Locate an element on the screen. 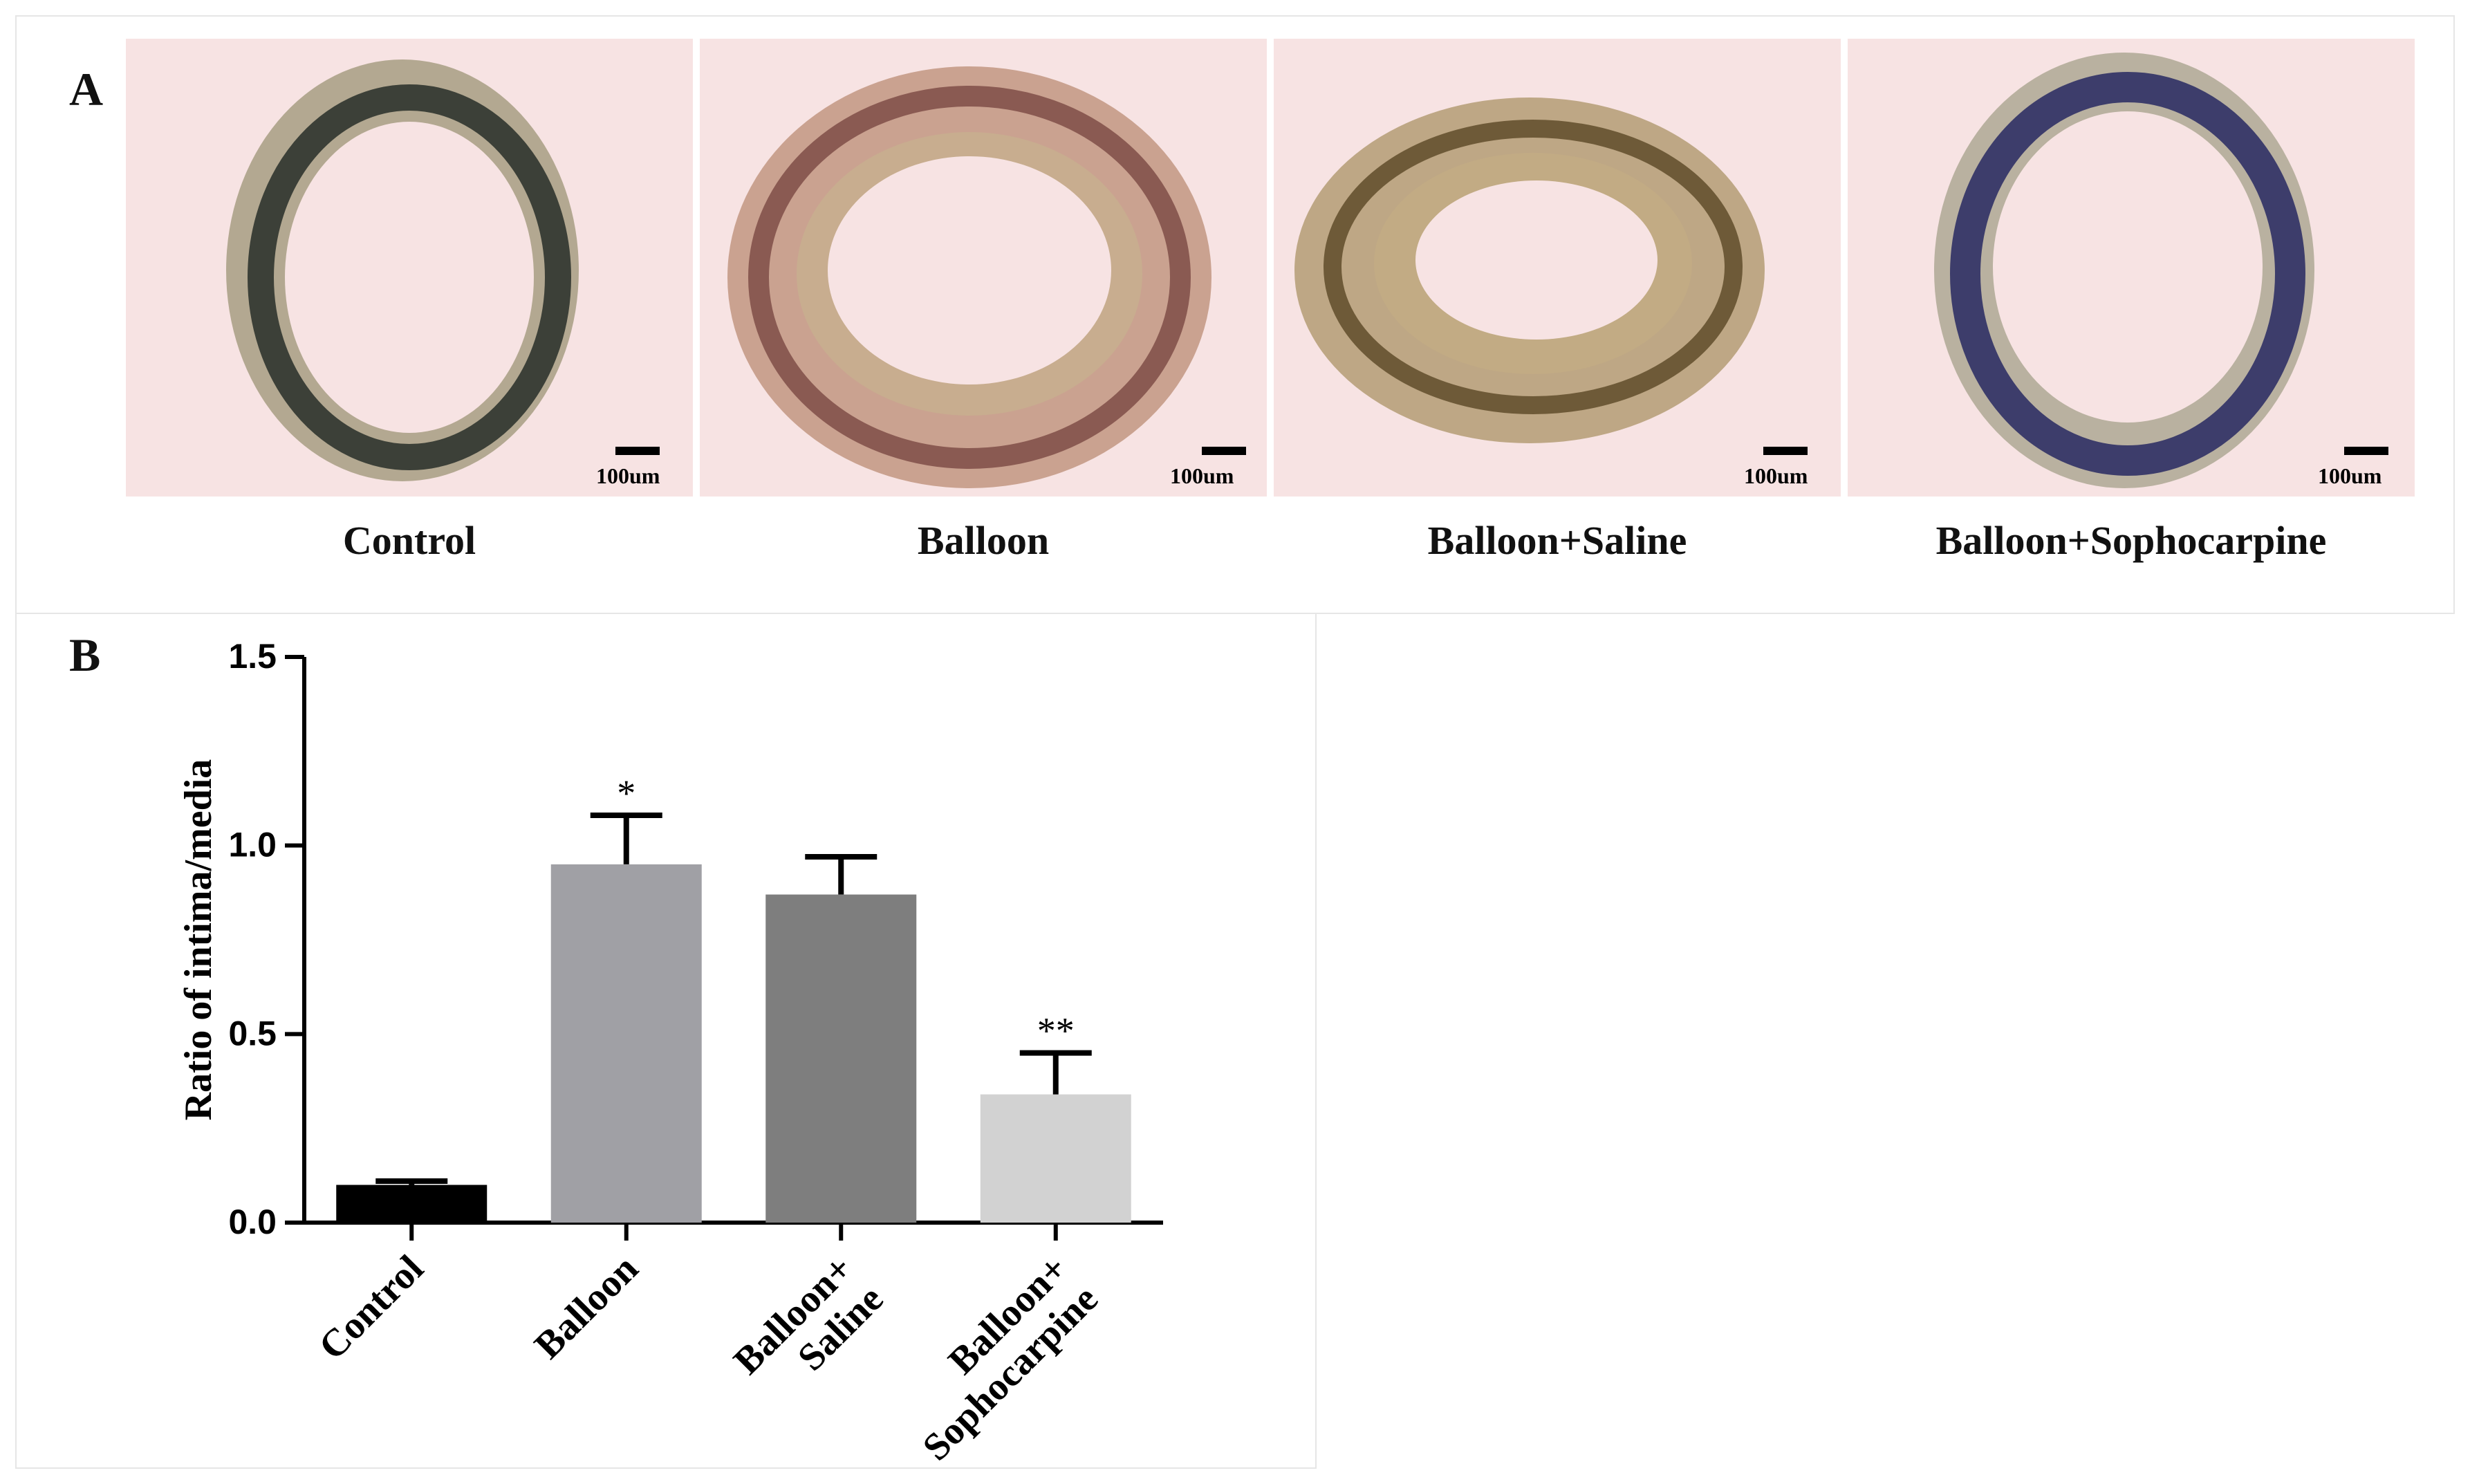 Image resolution: width=2470 pixels, height=1484 pixels. micrograph-balloon-sophocarpine: 100um is located at coordinates (2131, 268).